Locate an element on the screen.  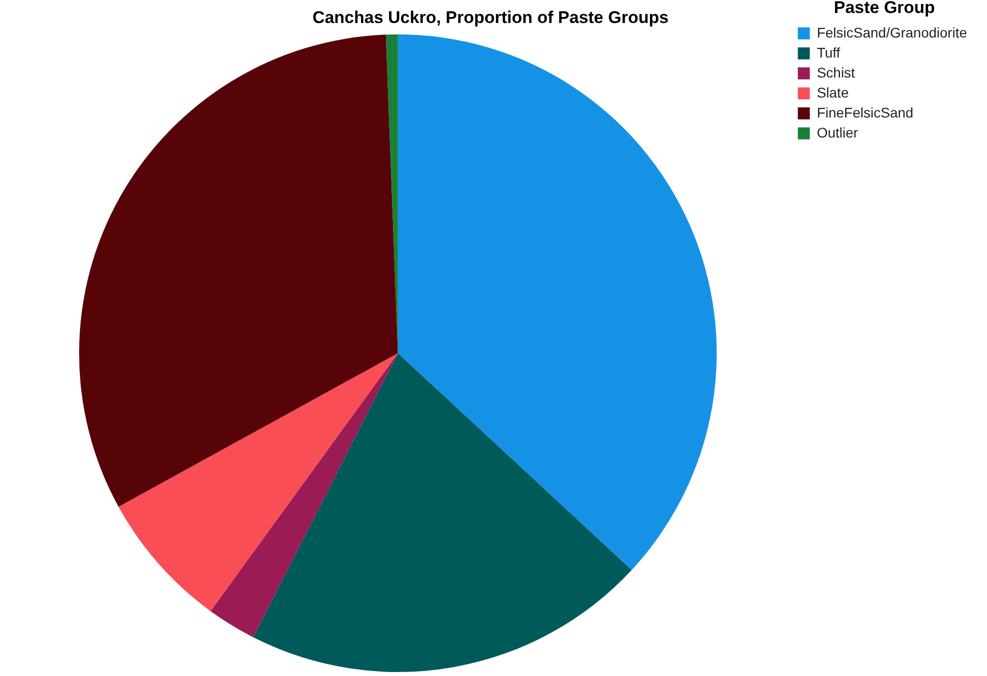
legend-title: Paste Group is located at coordinates (884, 9).